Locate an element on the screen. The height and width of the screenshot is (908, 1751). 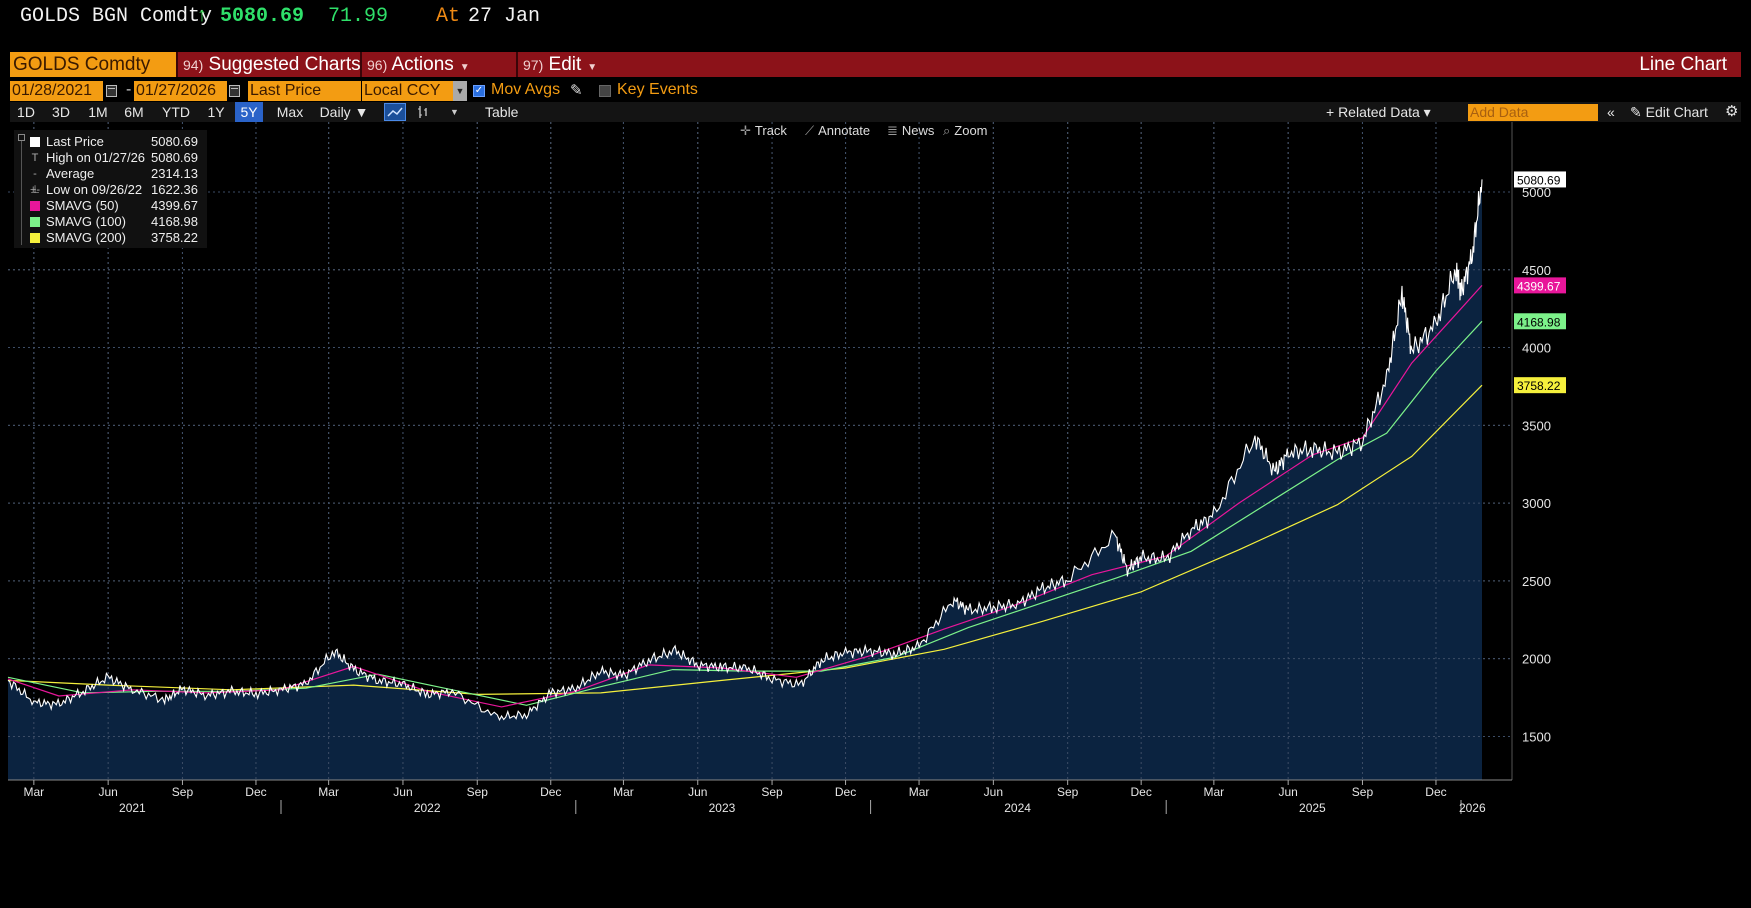
start-date-field: 01/28/2021 is located at coordinates (56, 91).